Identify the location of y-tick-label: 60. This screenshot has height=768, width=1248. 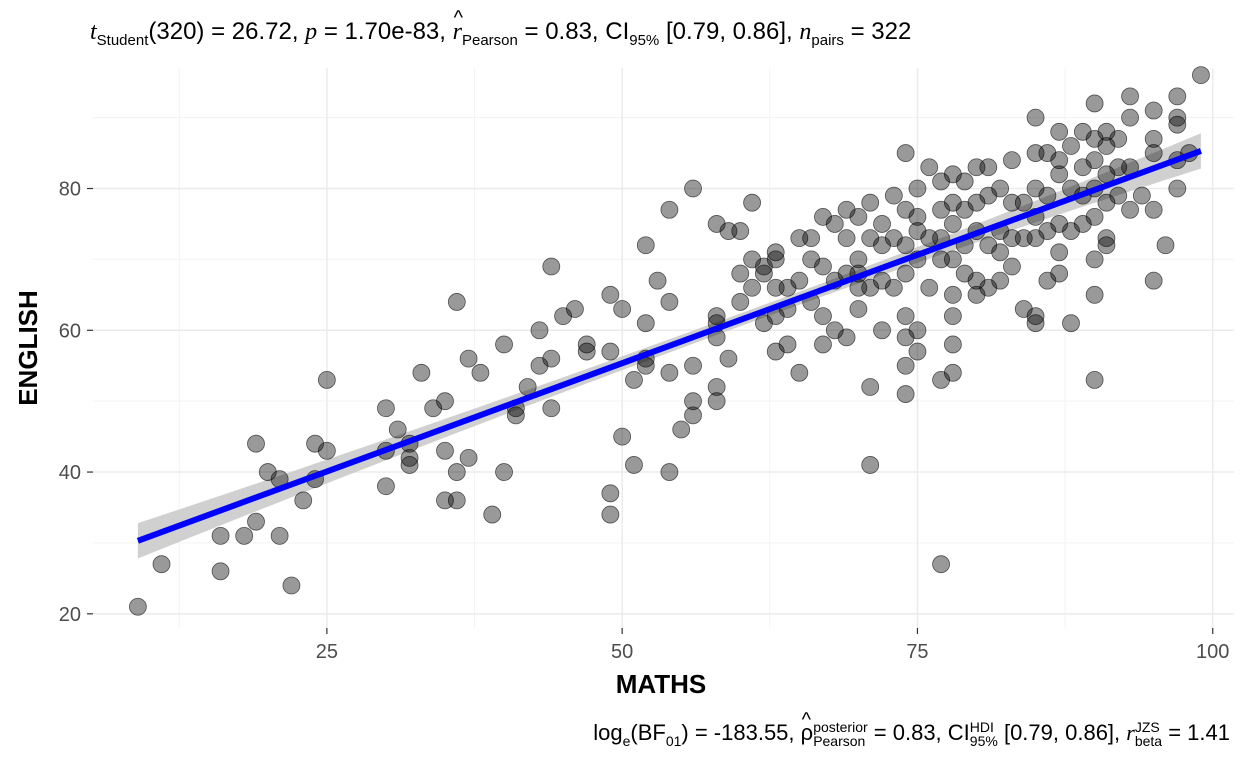
(70, 331).